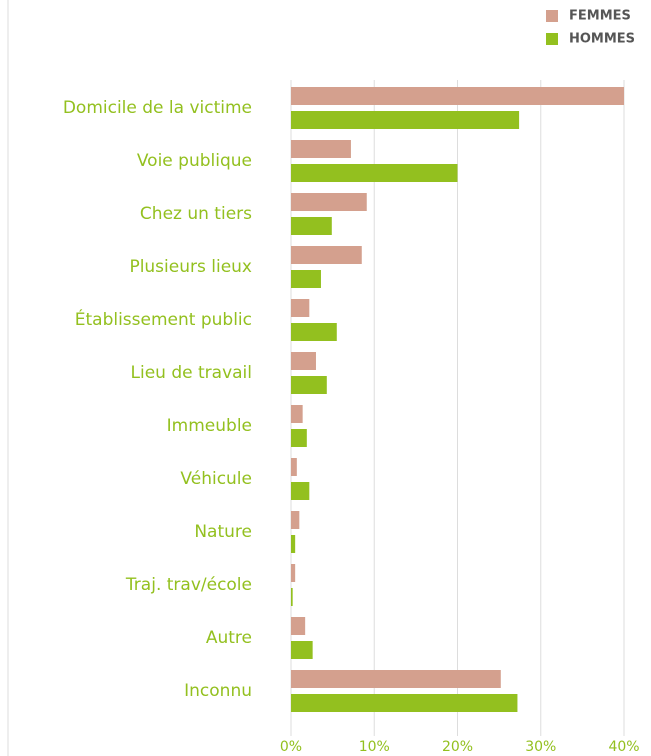  Describe the element at coordinates (540, 747) in the screenshot. I see `x-tick-label: 30%` at that location.